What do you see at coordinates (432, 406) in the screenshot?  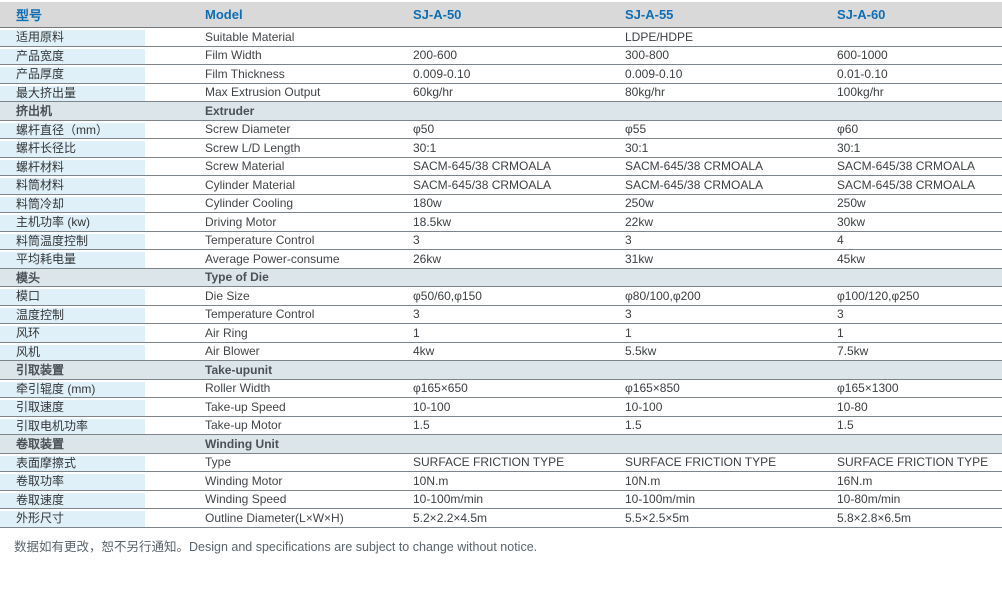 I see `cell-value-sj-a-50: 10-100` at bounding box center [432, 406].